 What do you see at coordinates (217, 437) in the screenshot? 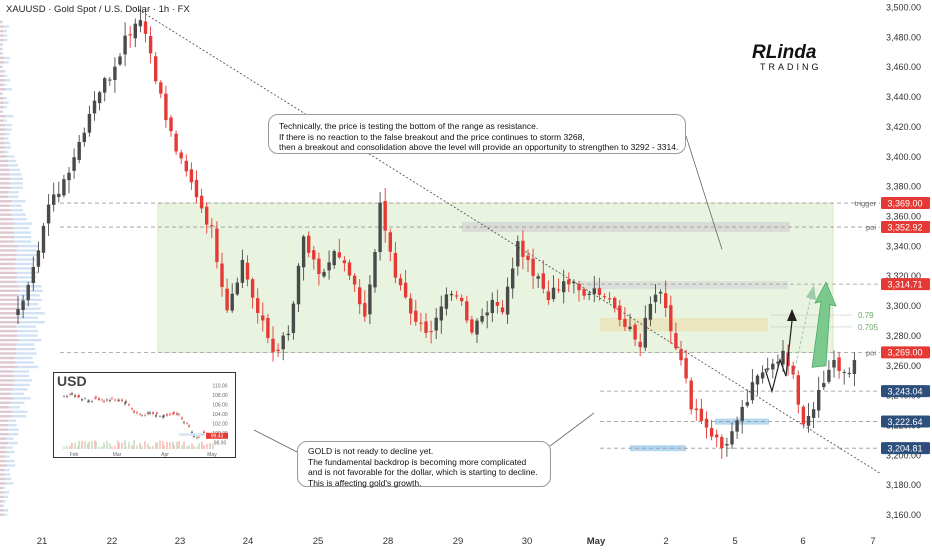
I see `inset-last-label: 99.43` at bounding box center [217, 437].